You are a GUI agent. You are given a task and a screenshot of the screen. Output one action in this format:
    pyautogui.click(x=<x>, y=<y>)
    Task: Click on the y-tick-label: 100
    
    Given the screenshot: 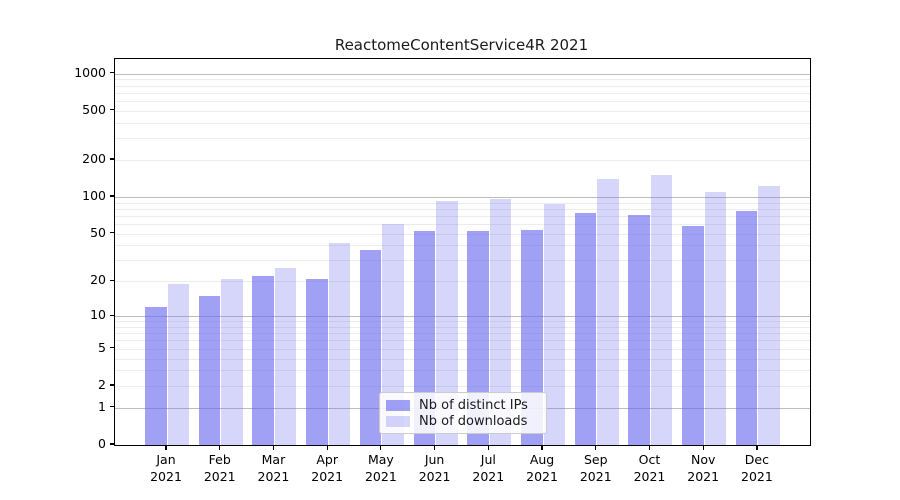 What is the action you would take?
    pyautogui.click(x=94, y=195)
    